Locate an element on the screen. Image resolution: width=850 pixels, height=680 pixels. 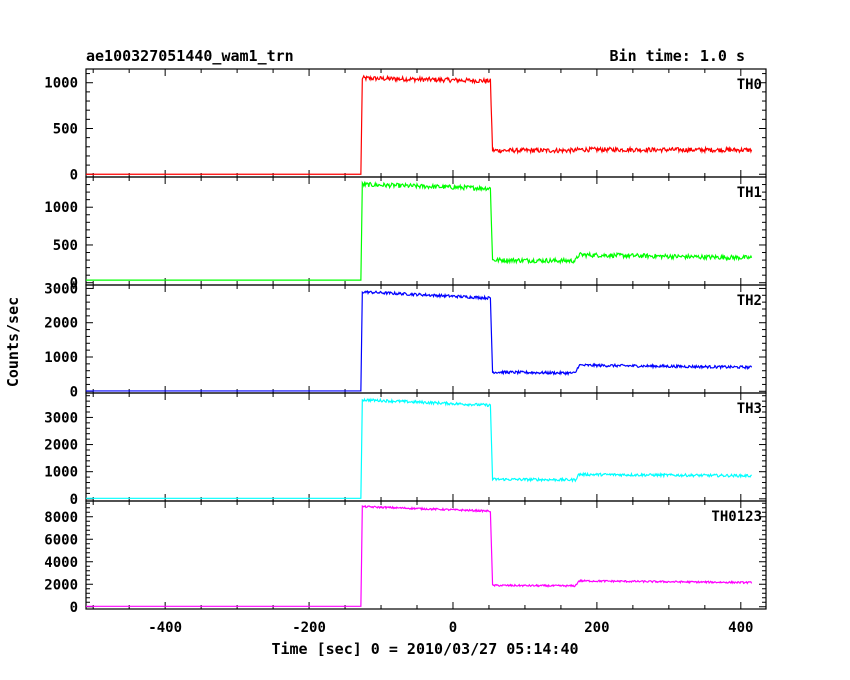
bin-time-label: Bin time: 1.0 s is located at coordinates (677, 56).